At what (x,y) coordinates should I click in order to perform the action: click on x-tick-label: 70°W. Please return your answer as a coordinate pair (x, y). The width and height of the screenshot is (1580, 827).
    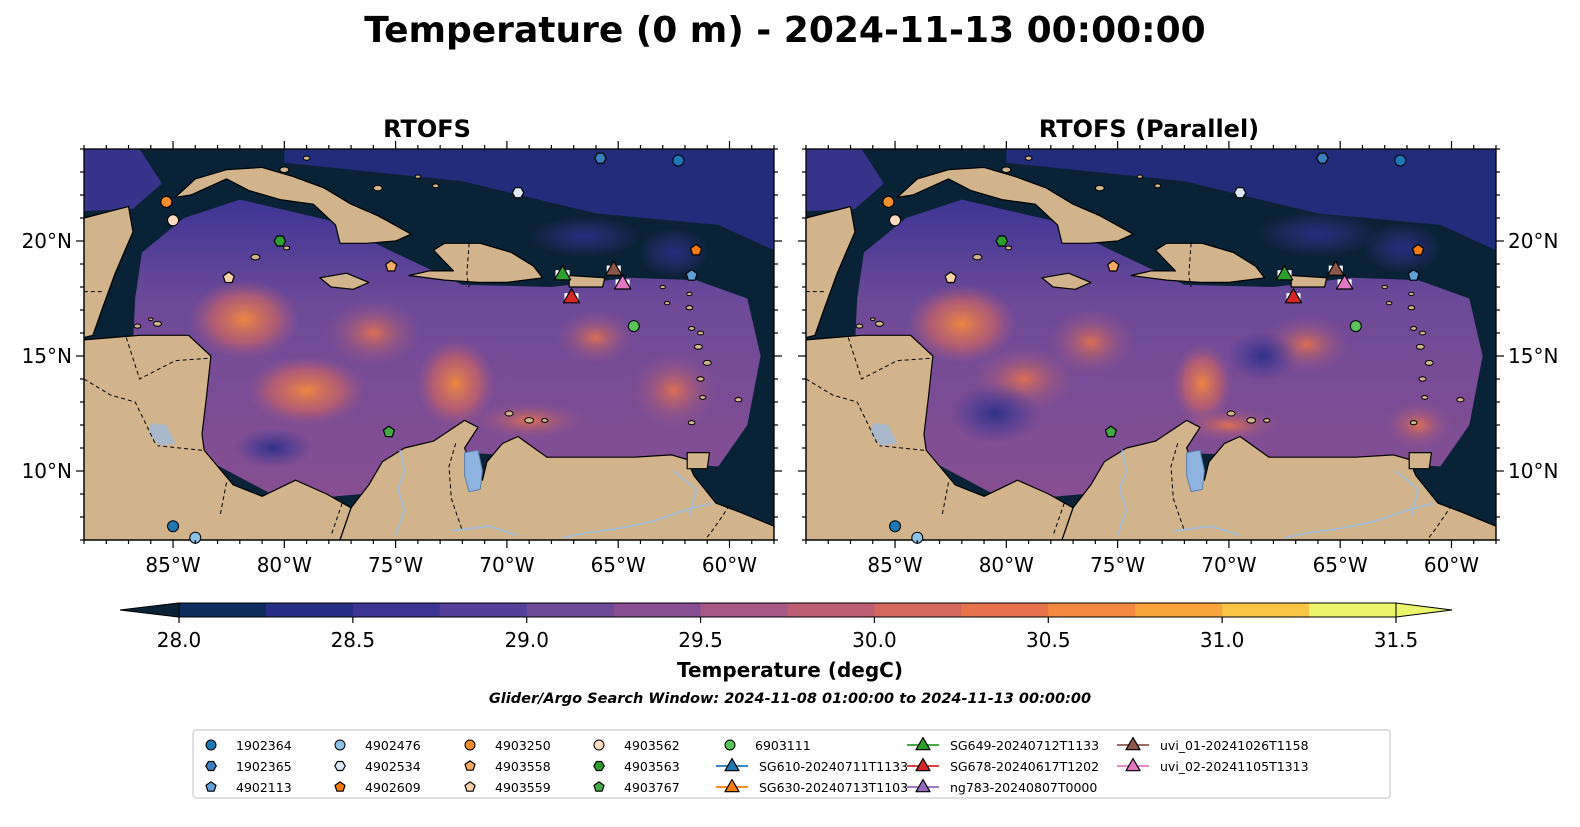
    Looking at the image, I should click on (506, 565).